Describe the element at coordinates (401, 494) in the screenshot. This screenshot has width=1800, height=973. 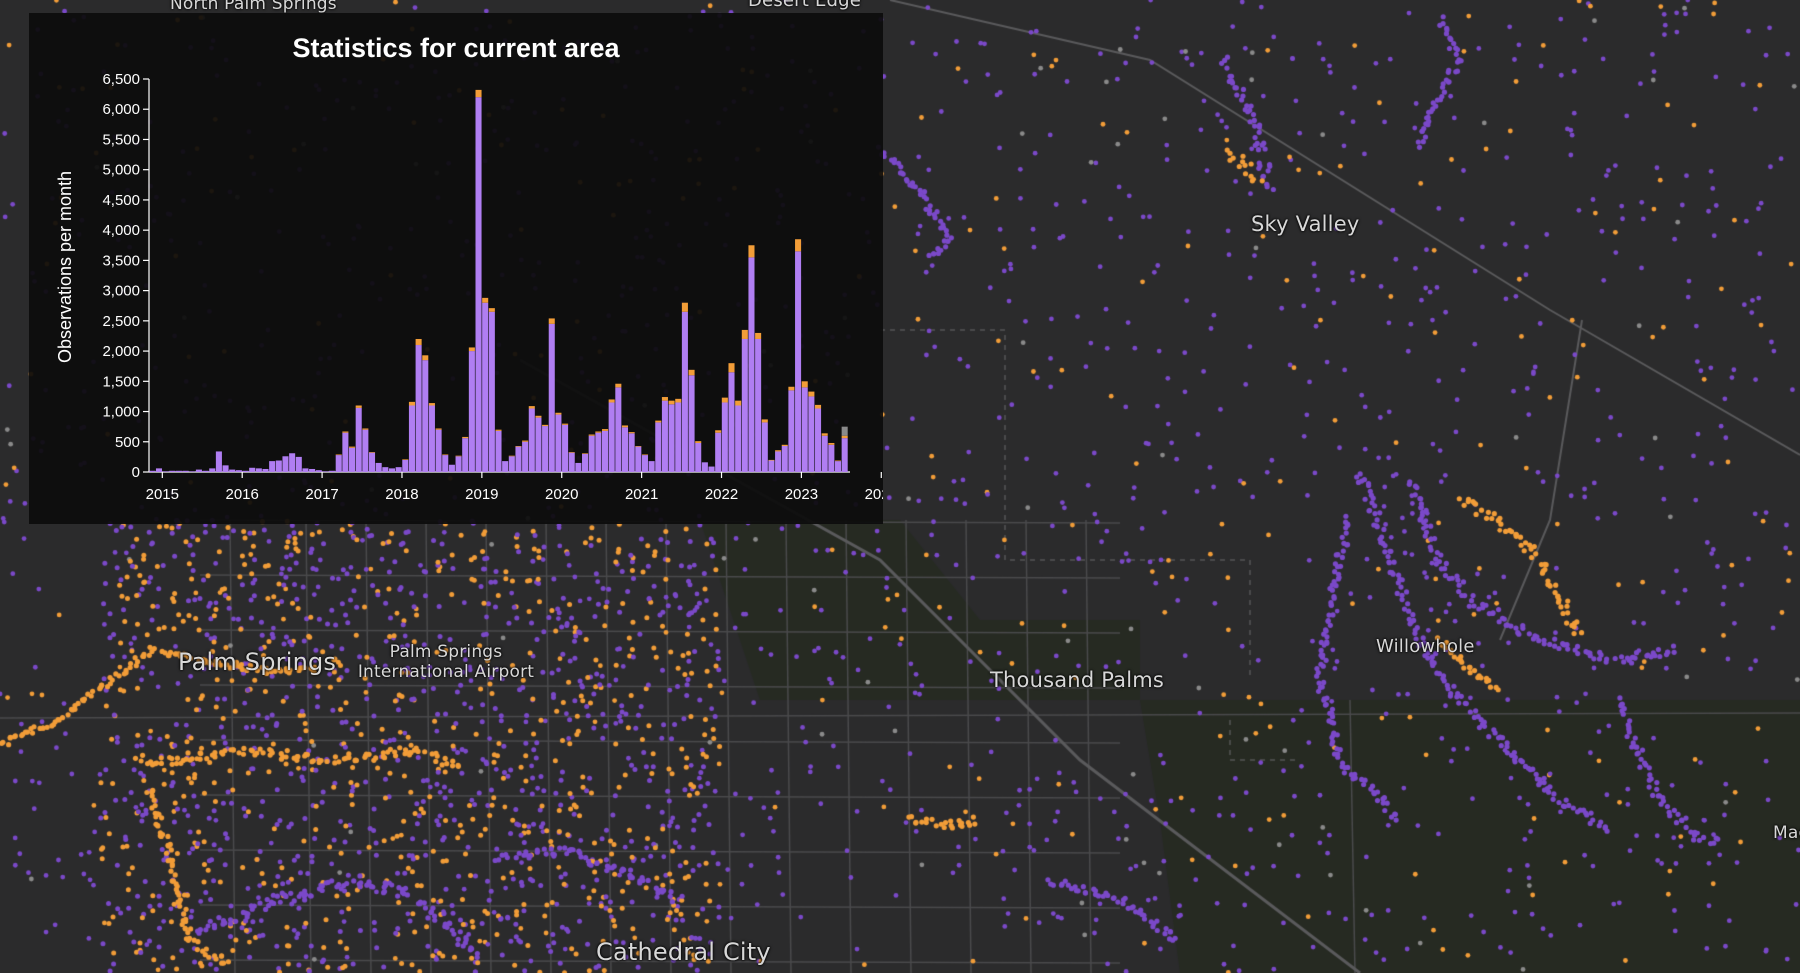
I see `x-tick-label: 2018` at that location.